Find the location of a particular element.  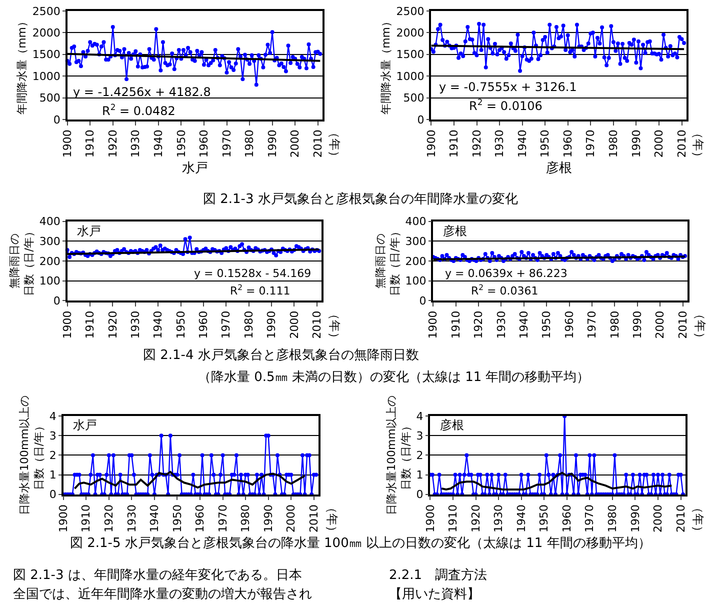

annotation: R$^{2}$ = 0.111 is located at coordinates (260, 290).